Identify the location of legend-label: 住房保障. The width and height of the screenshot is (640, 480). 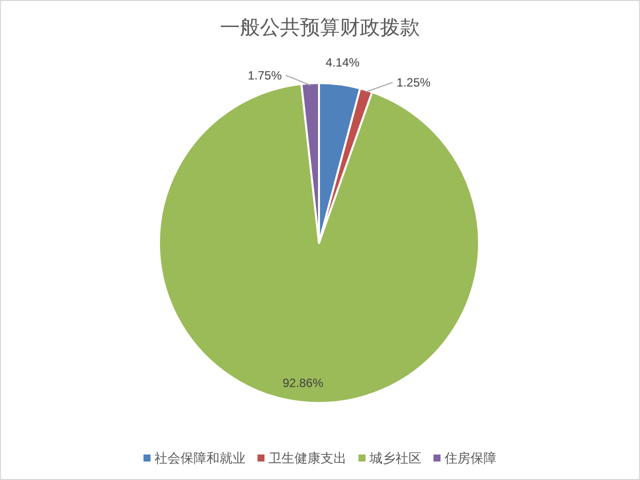
(470, 458).